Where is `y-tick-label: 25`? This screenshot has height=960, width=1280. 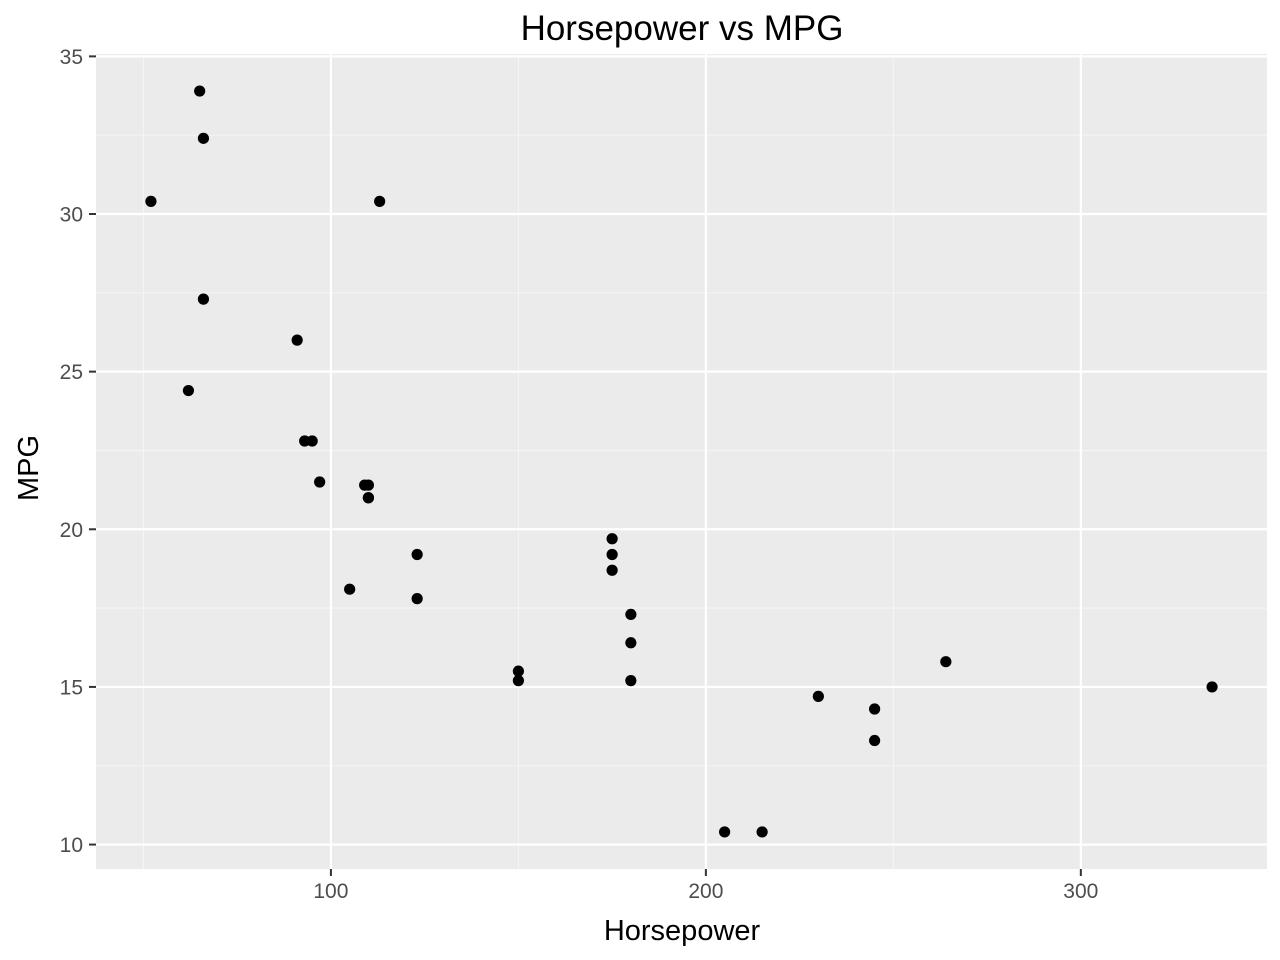 y-tick-label: 25 is located at coordinates (71, 372).